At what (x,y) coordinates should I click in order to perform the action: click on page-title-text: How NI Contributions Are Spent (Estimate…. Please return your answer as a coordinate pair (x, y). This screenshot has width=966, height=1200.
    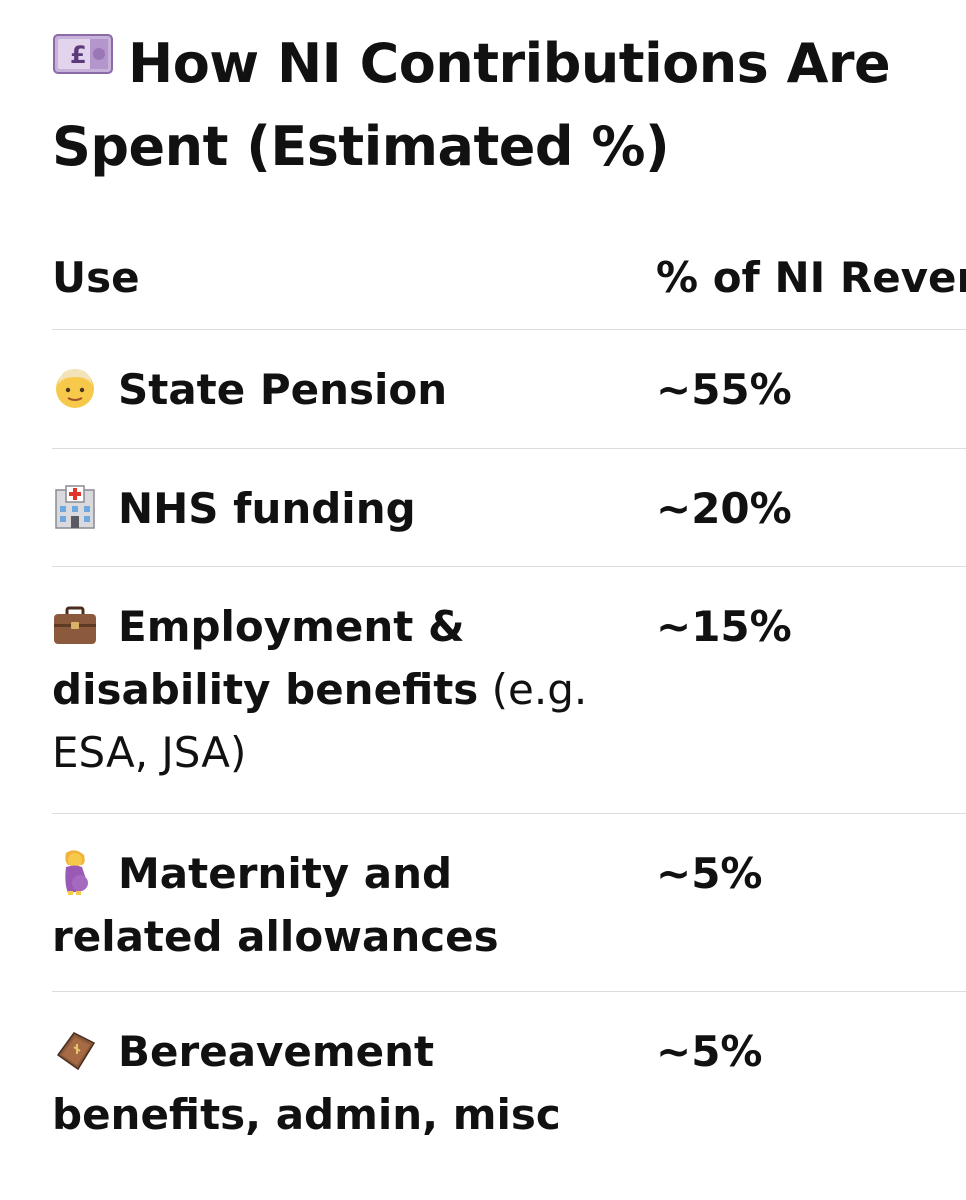
    Looking at the image, I should click on (471, 105).